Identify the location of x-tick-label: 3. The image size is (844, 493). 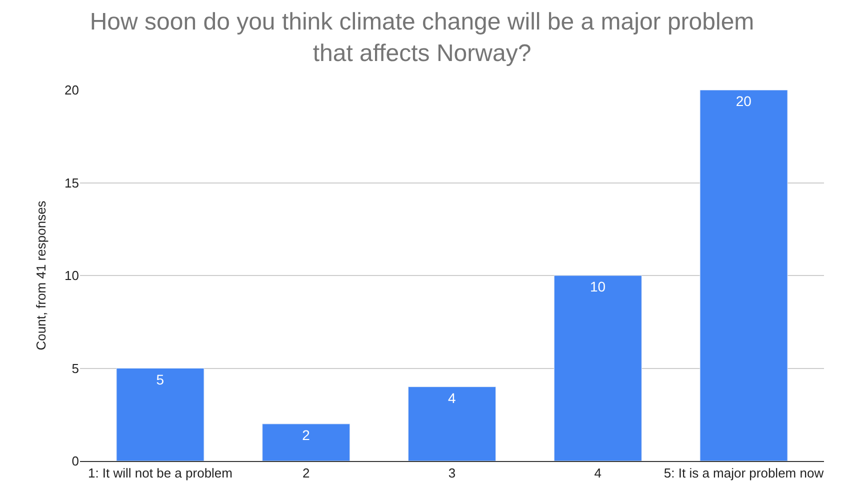
(452, 473).